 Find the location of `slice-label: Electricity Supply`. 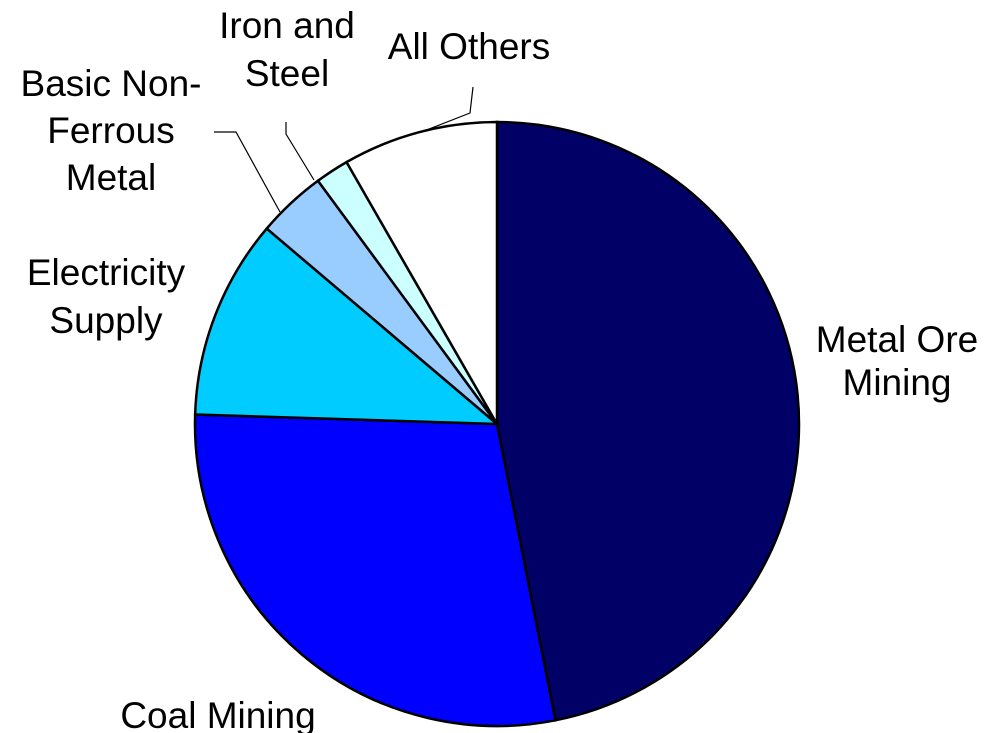

slice-label: Electricity Supply is located at coordinates (106, 296).